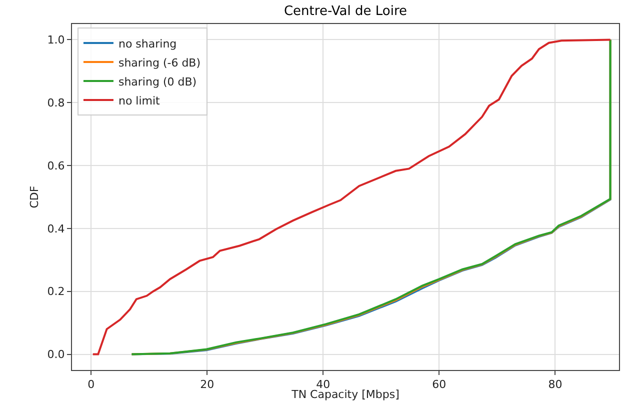 This screenshot has width=623, height=401. Describe the element at coordinates (157, 81) in the screenshot. I see `legend-label: sharing (0 dB)` at that location.